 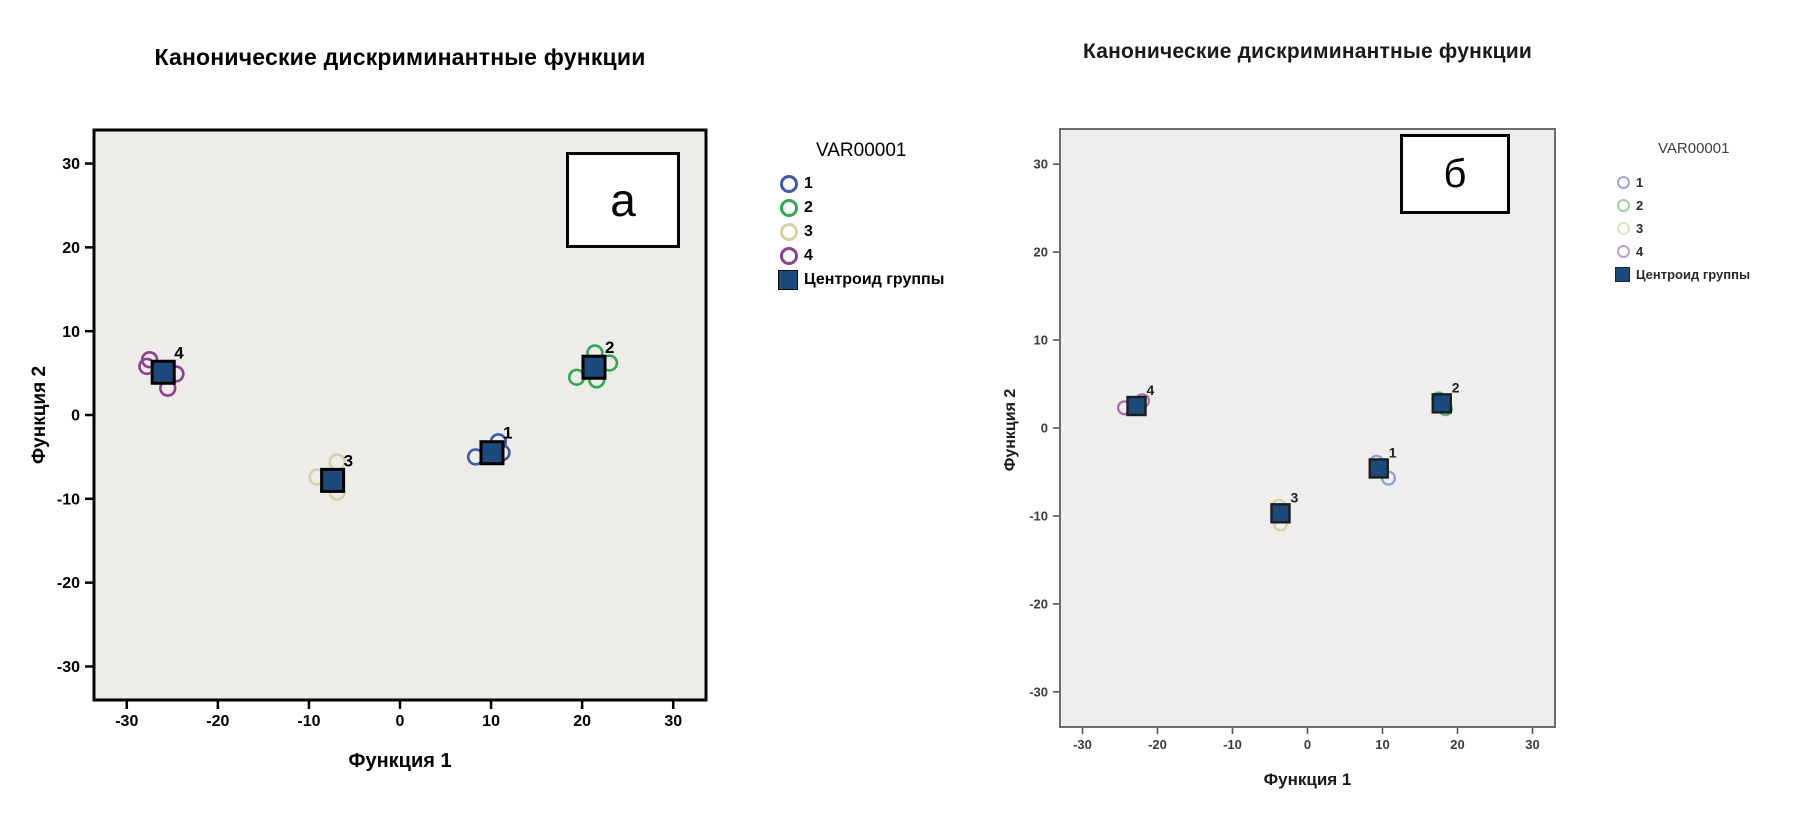 I want to click on legend-title-b: VAR00001, so click(x=1694, y=148).